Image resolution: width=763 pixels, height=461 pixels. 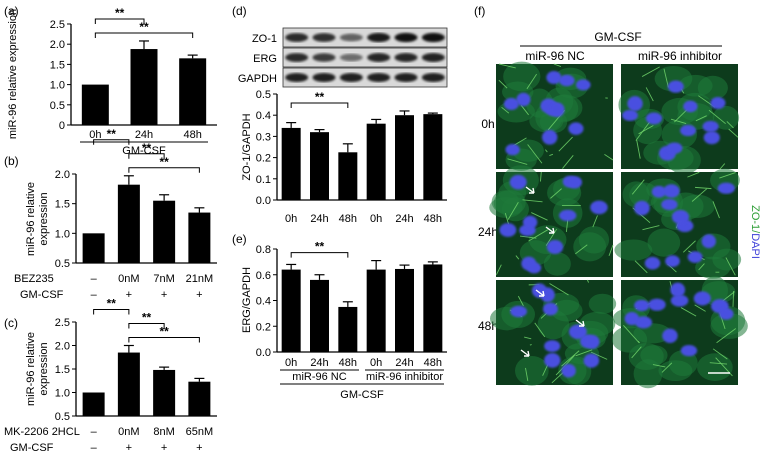 What do you see at coordinates (42, 432) in the screenshot?
I see `row-name-inhibitor: MK-2206 2HCL` at bounding box center [42, 432].